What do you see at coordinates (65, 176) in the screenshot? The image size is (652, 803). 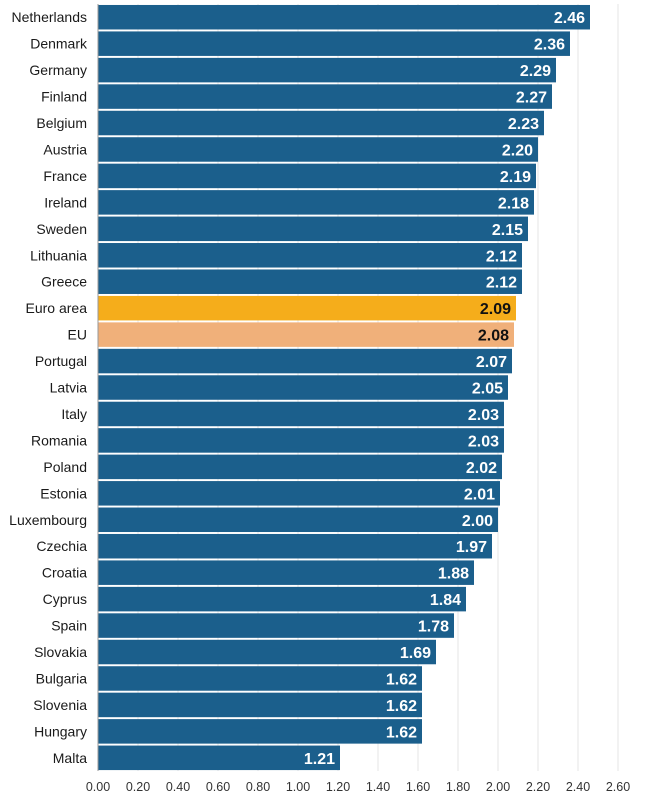 I see `category-label: France` at bounding box center [65, 176].